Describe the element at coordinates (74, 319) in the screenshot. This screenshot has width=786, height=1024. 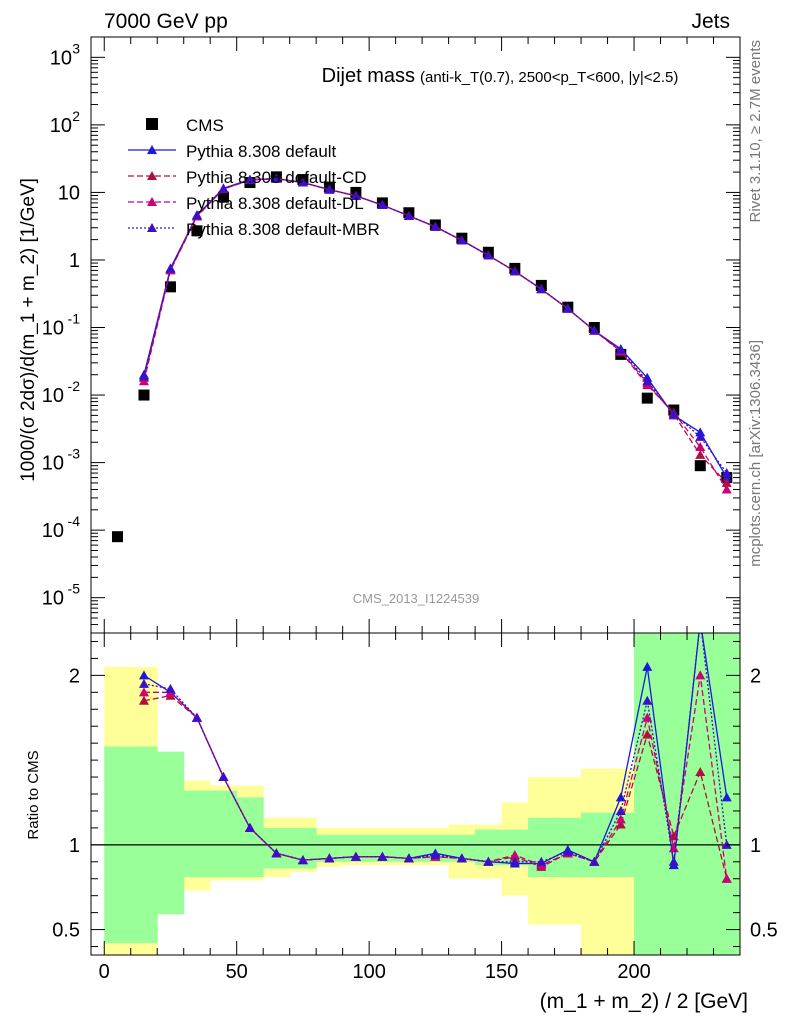
I see `main-y-tick-exponent: -1` at that location.